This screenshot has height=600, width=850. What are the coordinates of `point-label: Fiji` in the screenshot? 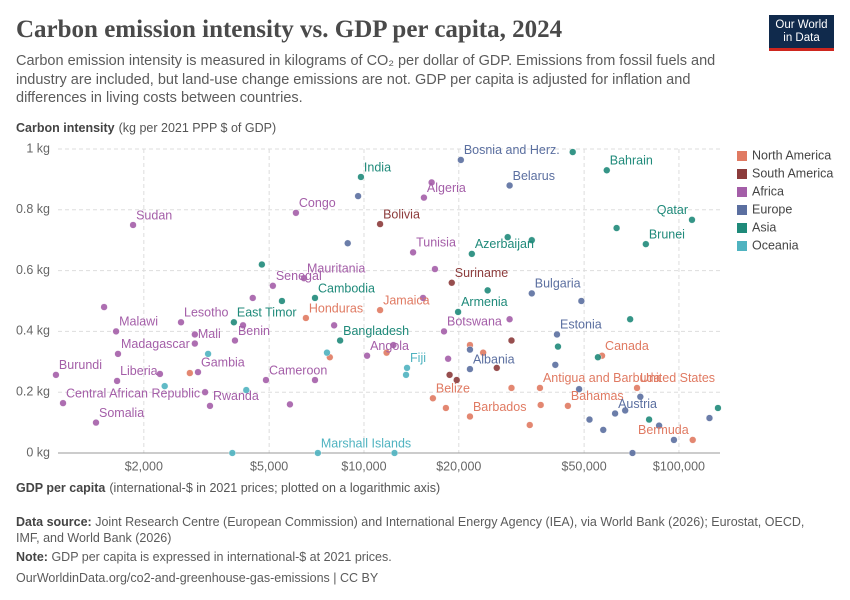 It's located at (418, 358).